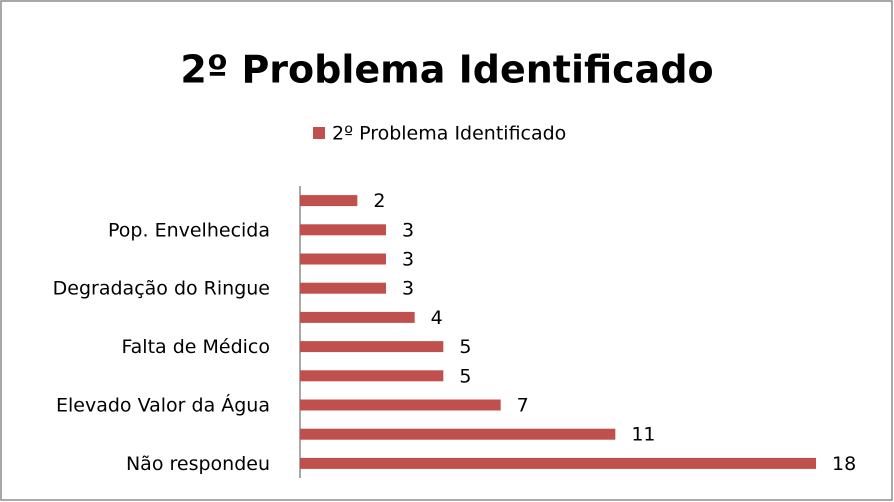 This screenshot has height=502, width=894. Describe the element at coordinates (523, 406) in the screenshot. I see `data-label: 7` at that location.